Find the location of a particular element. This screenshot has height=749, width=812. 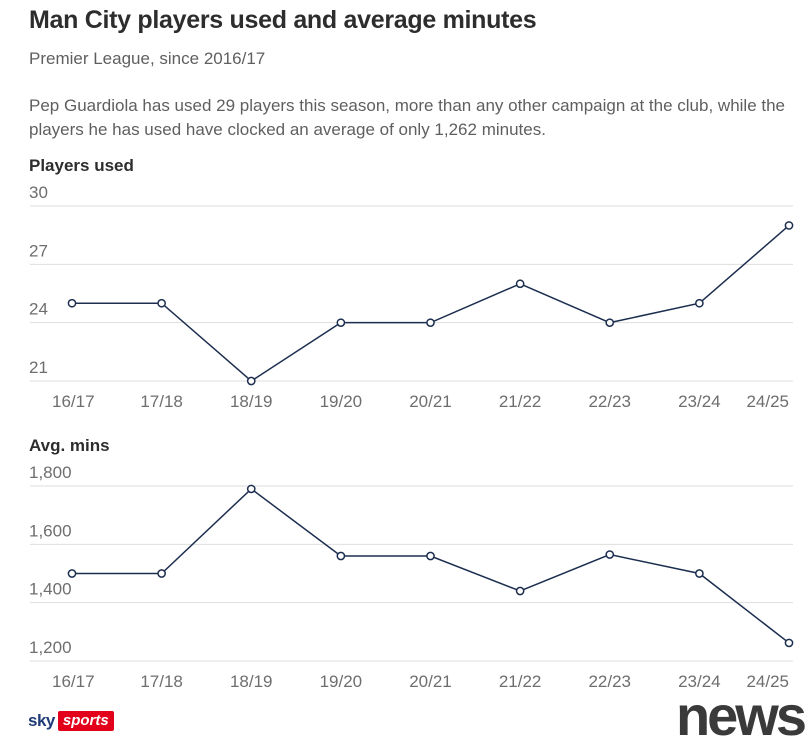

y-tick-label: 30 is located at coordinates (38, 192).